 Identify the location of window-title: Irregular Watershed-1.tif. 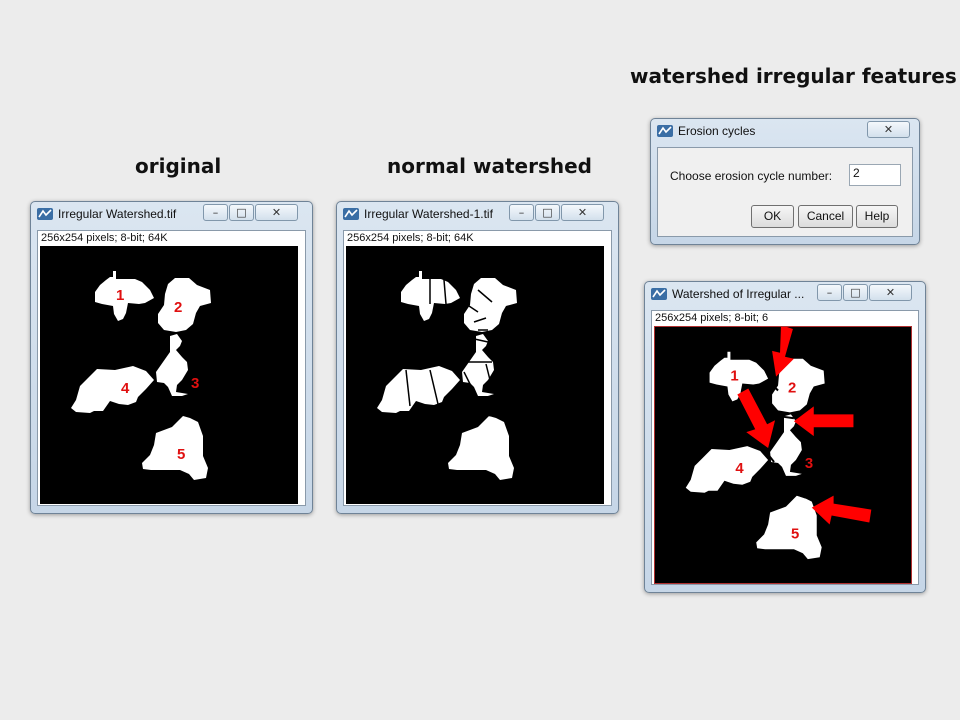
(428, 214).